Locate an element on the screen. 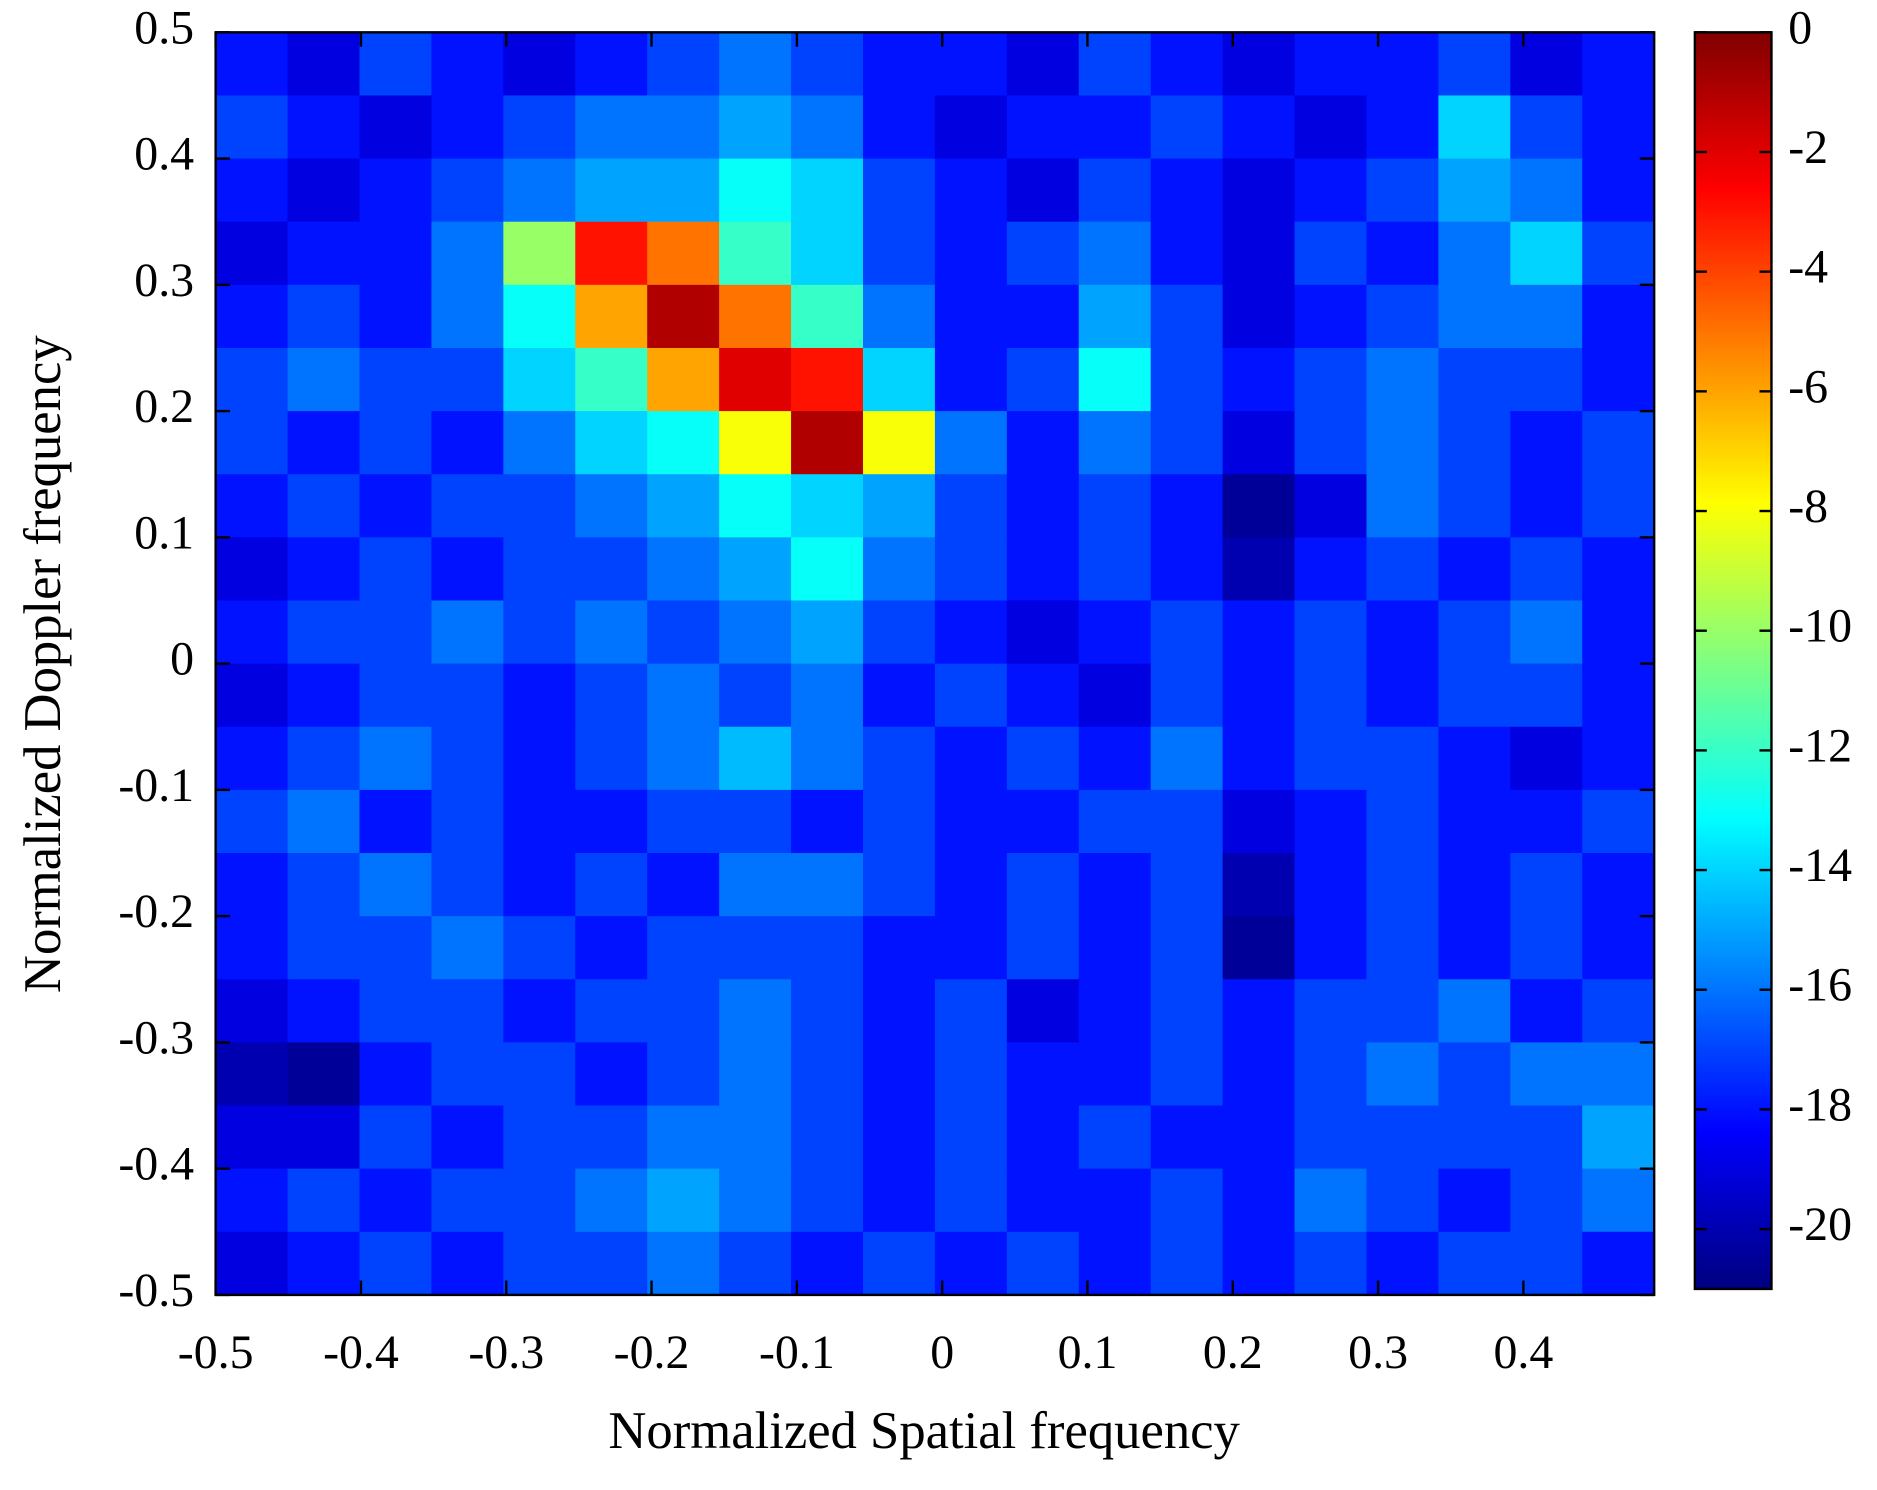 This screenshot has width=1877, height=1490. y-tick-label: 0.5 is located at coordinates (164, 27).